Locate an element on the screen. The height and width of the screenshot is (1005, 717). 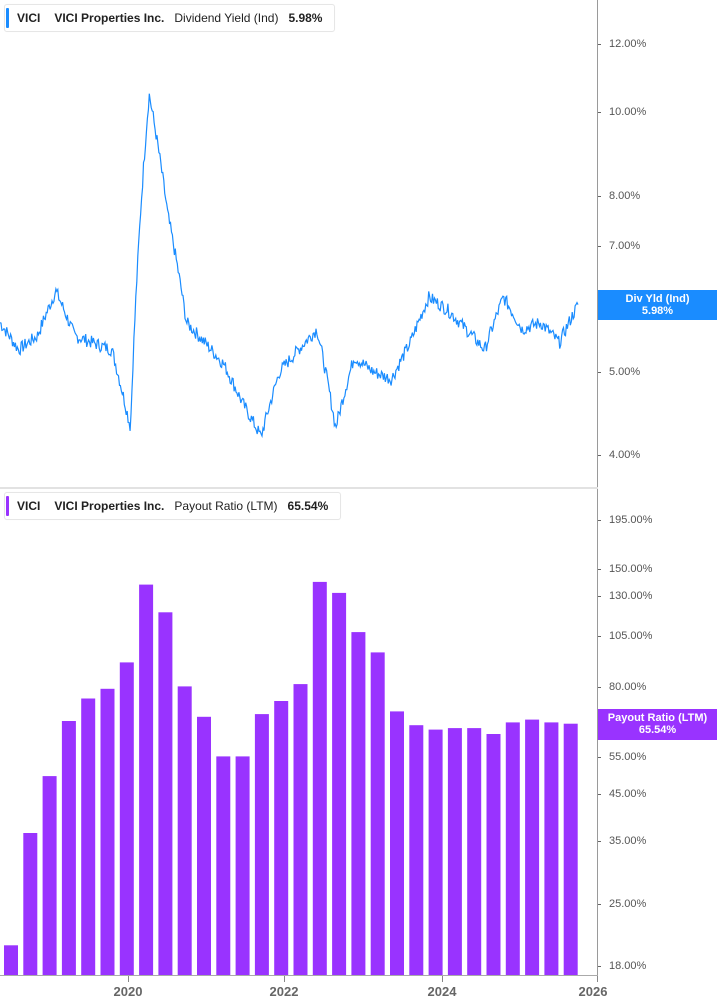
legend-metric: Payout Ratio (LTM) is located at coordinates (226, 506).